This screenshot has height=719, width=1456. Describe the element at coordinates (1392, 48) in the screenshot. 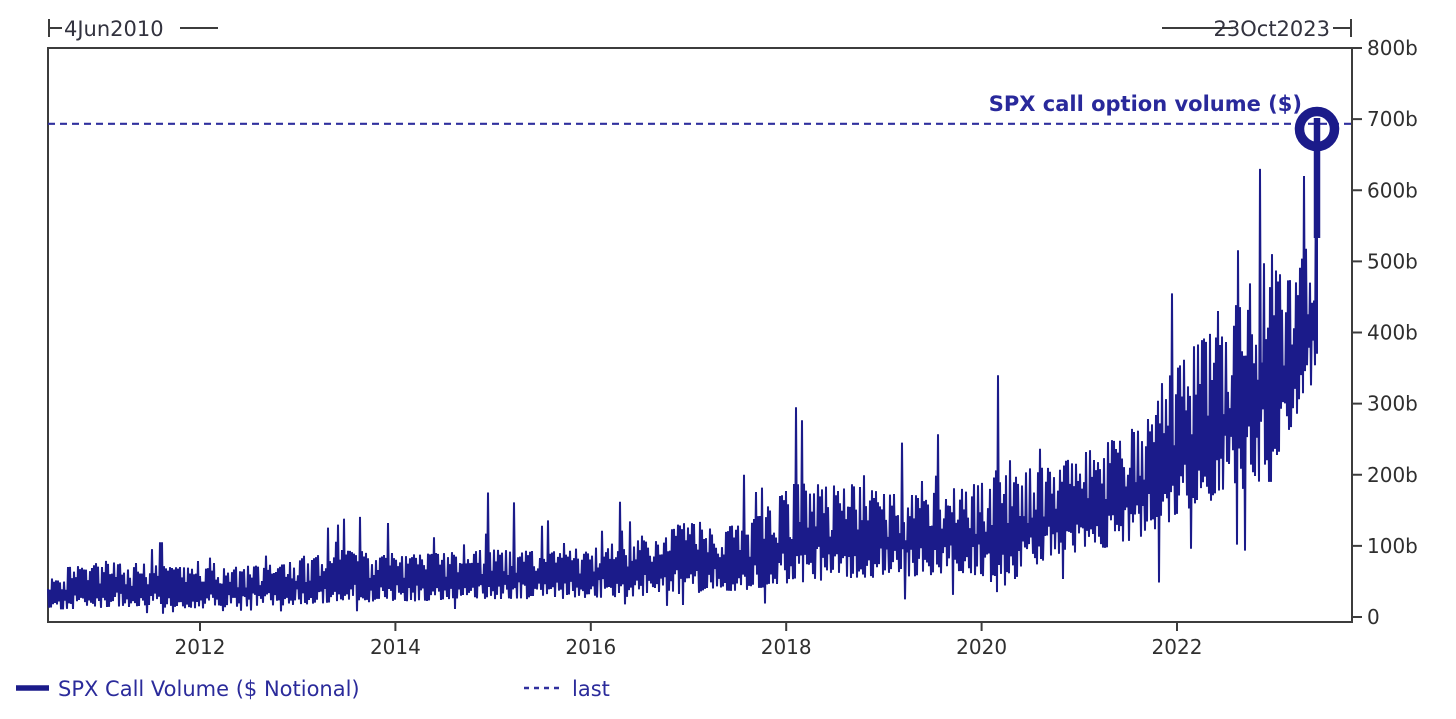

I see `y-tick-label: 800b` at that location.